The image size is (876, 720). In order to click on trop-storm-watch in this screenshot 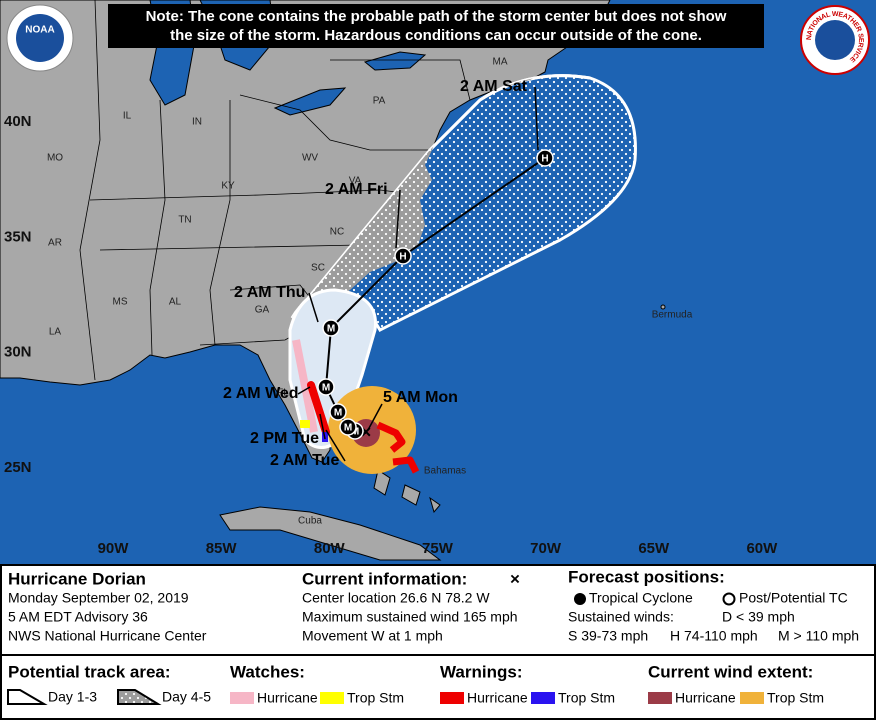, I will do `click(305, 424)`.